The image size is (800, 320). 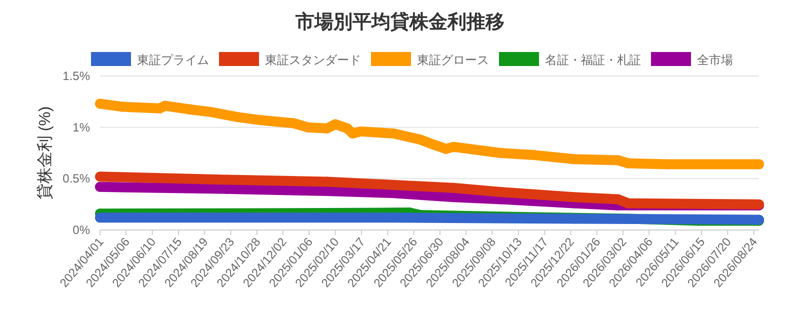 I want to click on y-tick-label: 0.5%, so click(x=76, y=179).